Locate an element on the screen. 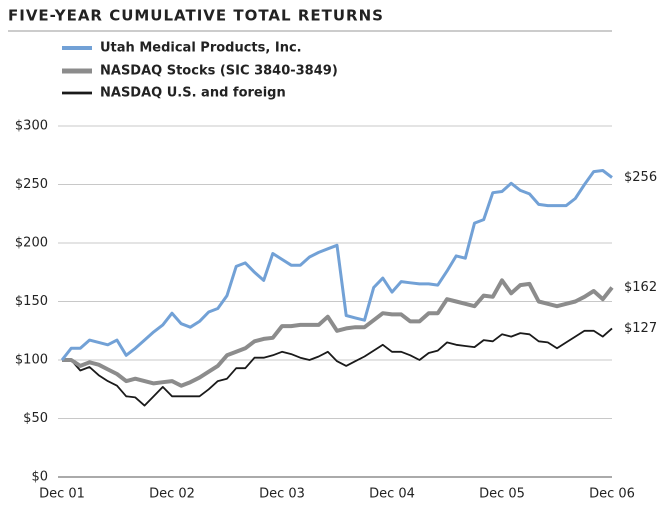 This screenshot has height=507, width=659. x-tick-label: Dec 01 is located at coordinates (62, 494).